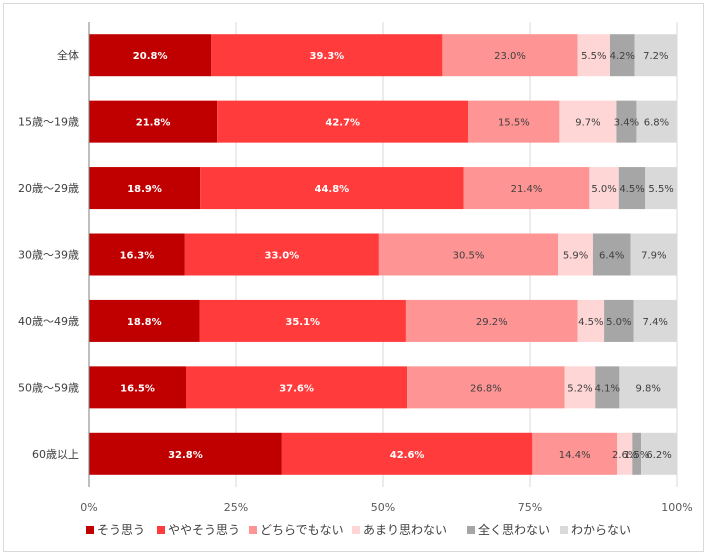 The height and width of the screenshot is (557, 709). I want to click on data-label: 18.9%, so click(144, 189).